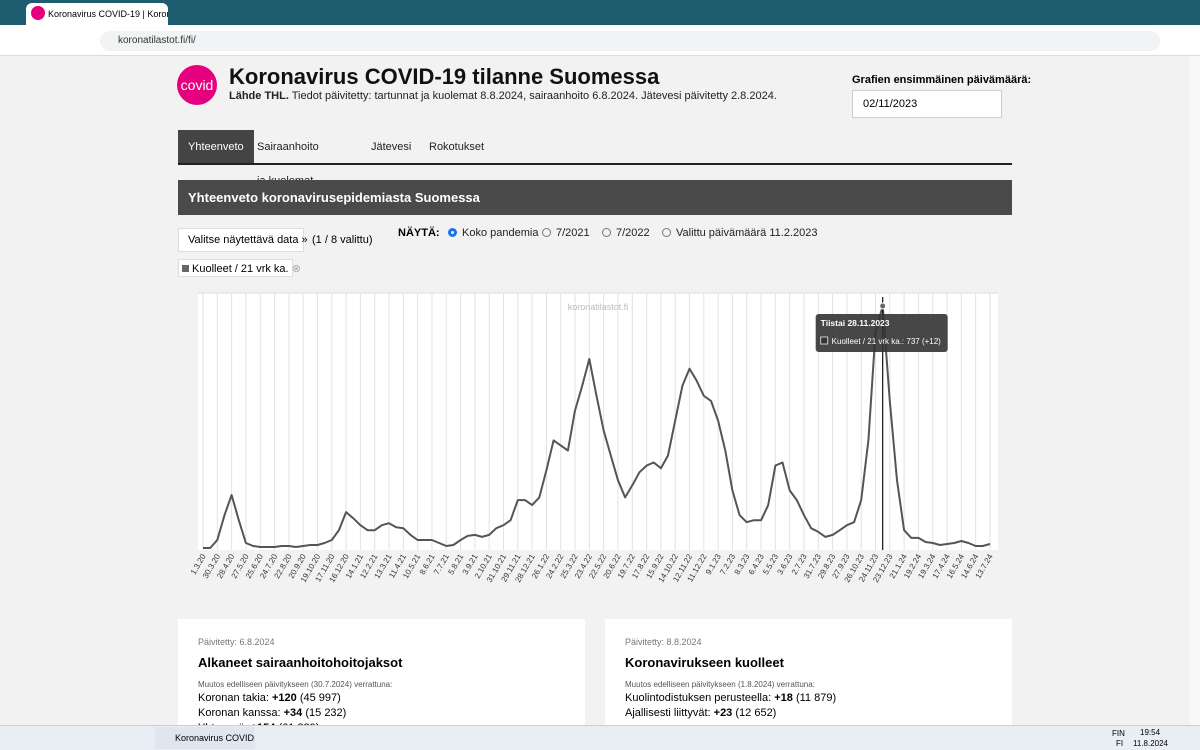 The height and width of the screenshot is (750, 1200). I want to click on page-title: Koronavirus COVID-19 tilanne Suomessa, so click(444, 76).